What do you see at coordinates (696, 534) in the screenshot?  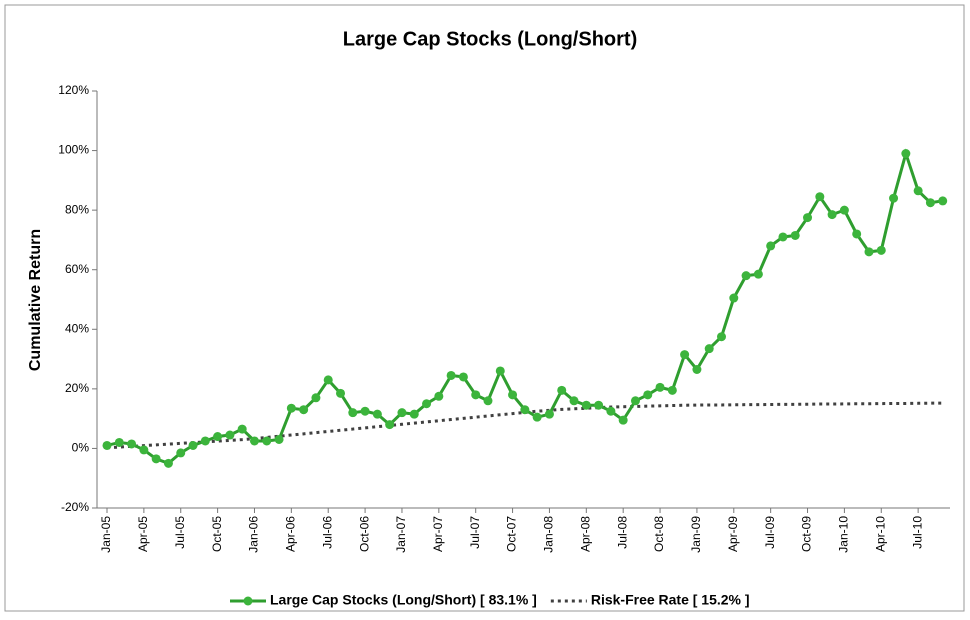 I see `x-tick-label: Jan-09` at bounding box center [696, 534].